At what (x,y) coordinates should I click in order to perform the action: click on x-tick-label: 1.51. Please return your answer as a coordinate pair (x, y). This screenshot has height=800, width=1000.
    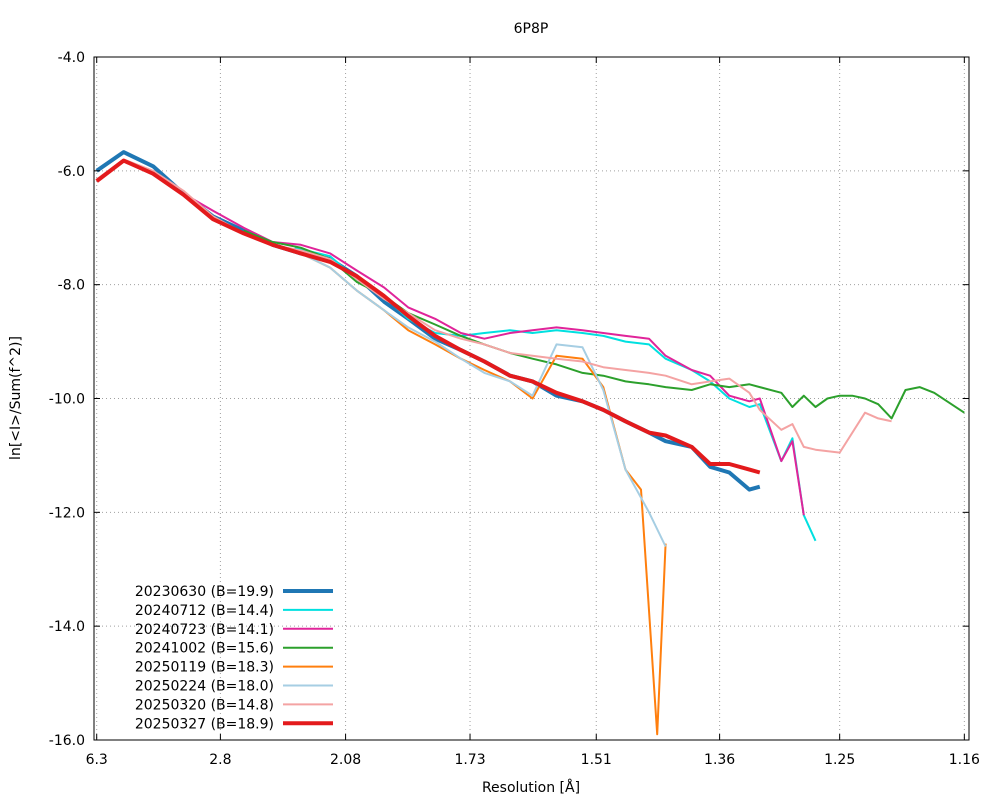
    Looking at the image, I should click on (596, 760).